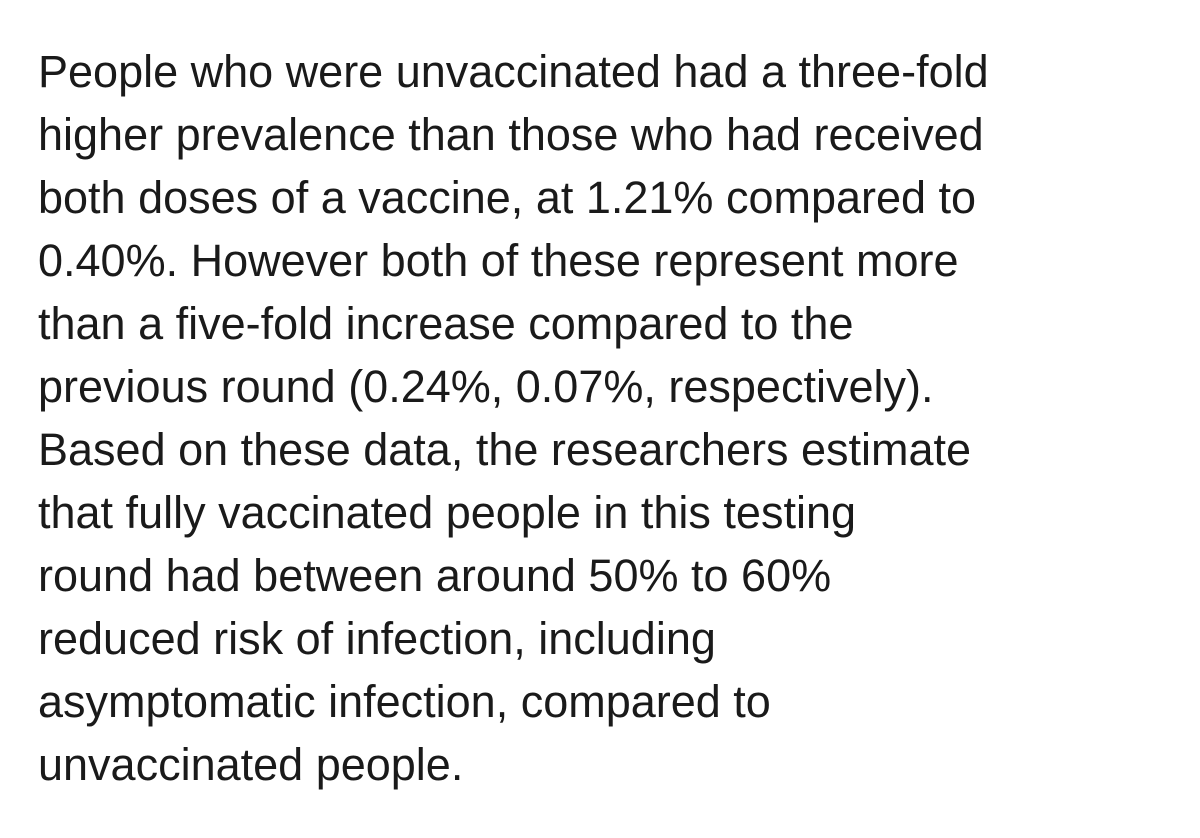  Describe the element at coordinates (251, 764) in the screenshot. I see `paragraph-line: unvaccinated people.` at that location.